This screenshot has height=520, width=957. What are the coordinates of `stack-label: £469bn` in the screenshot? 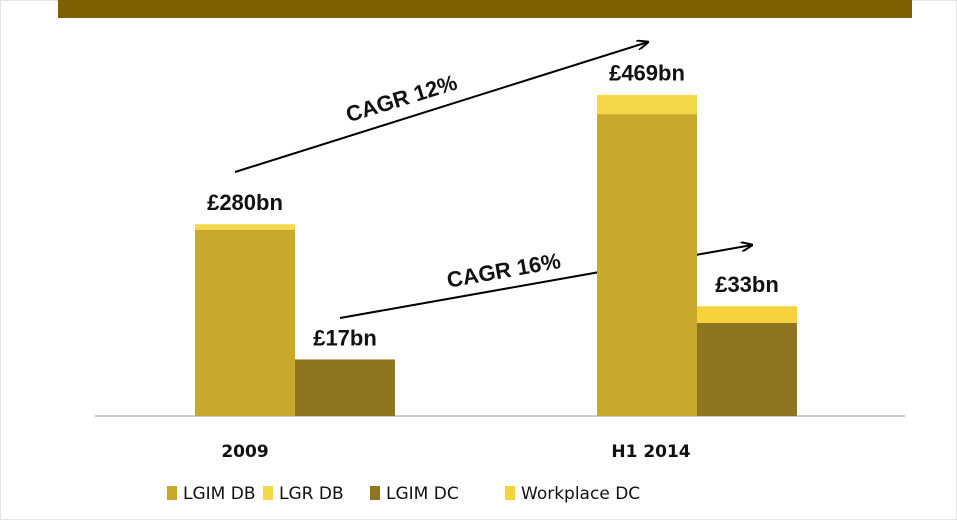 It's located at (647, 73).